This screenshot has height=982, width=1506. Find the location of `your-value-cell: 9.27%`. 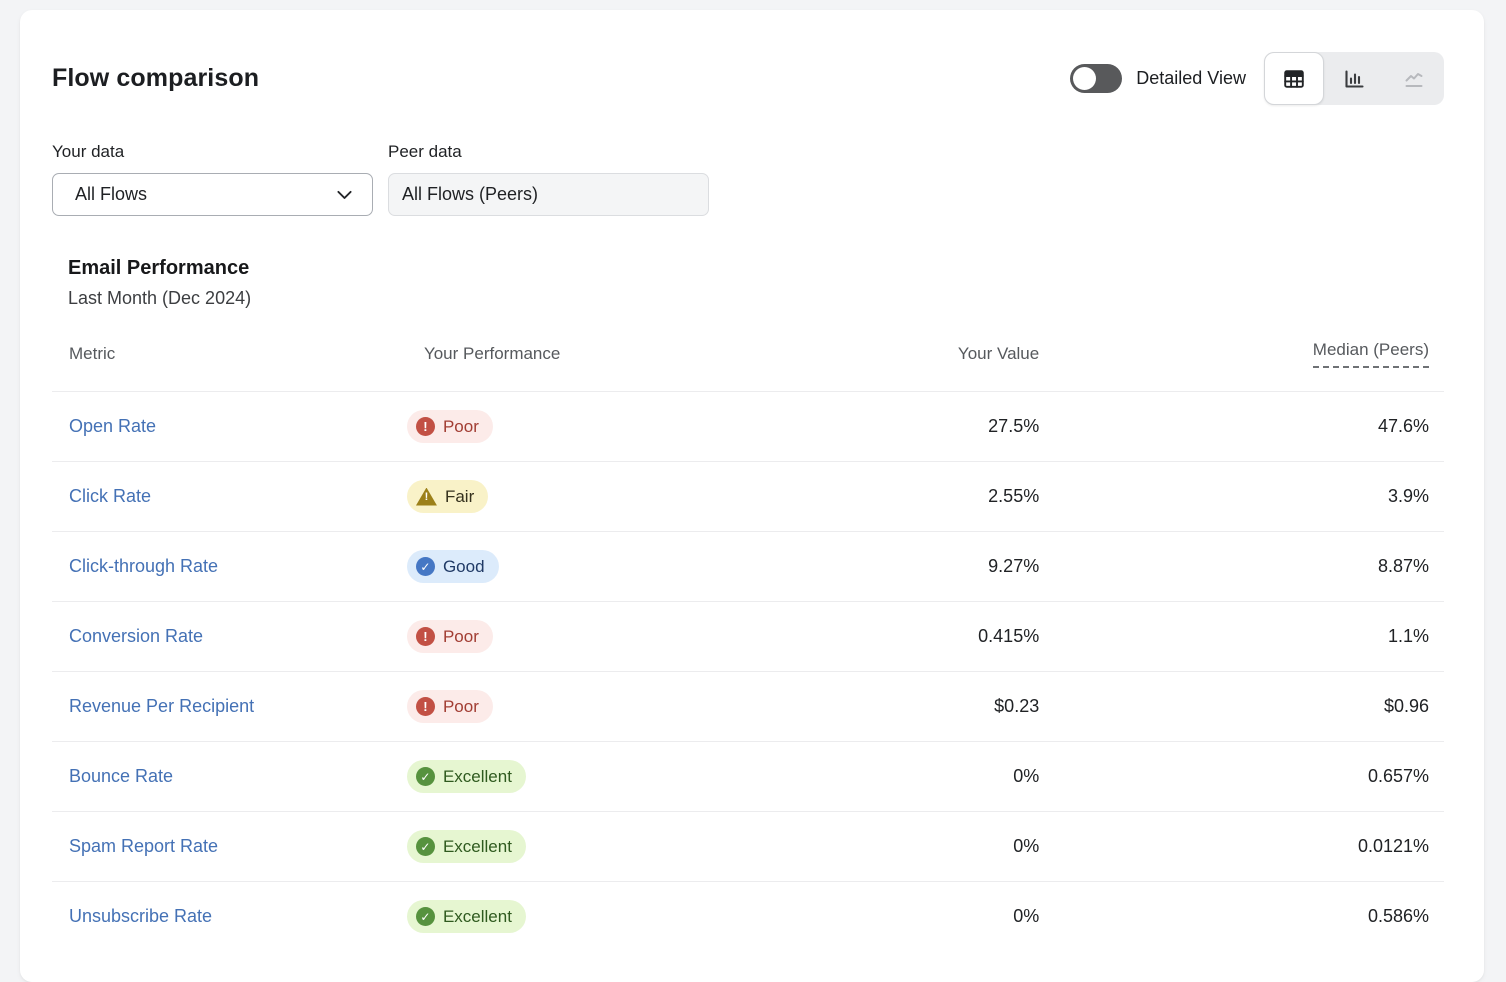

your-value-cell: 9.27% is located at coordinates (1014, 566).